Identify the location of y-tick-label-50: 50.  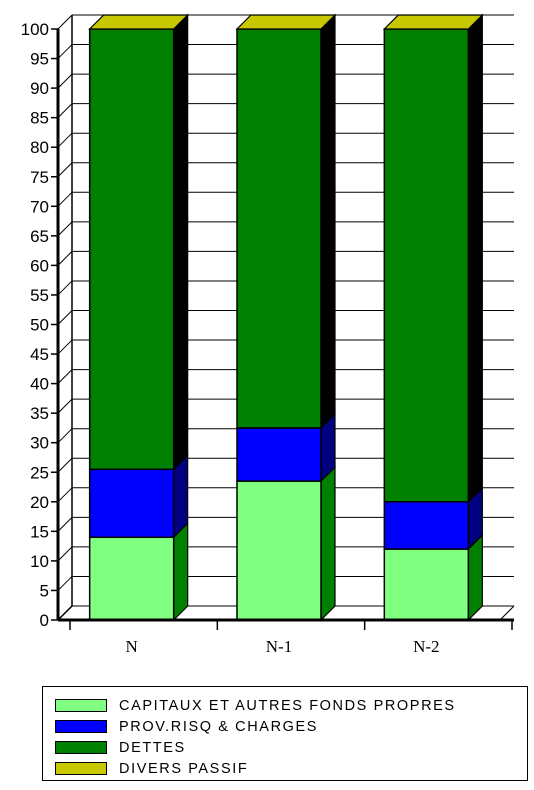
(39, 325).